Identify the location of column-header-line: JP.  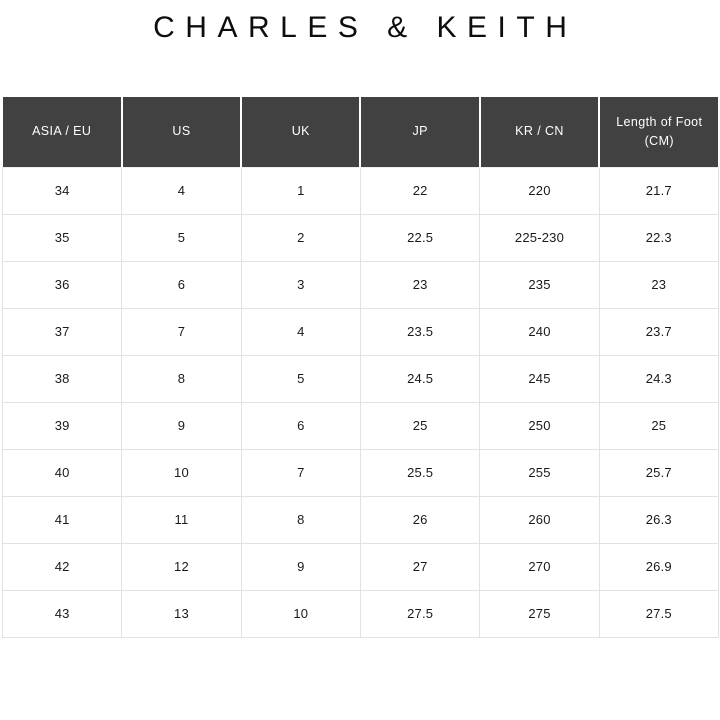
(420, 131).